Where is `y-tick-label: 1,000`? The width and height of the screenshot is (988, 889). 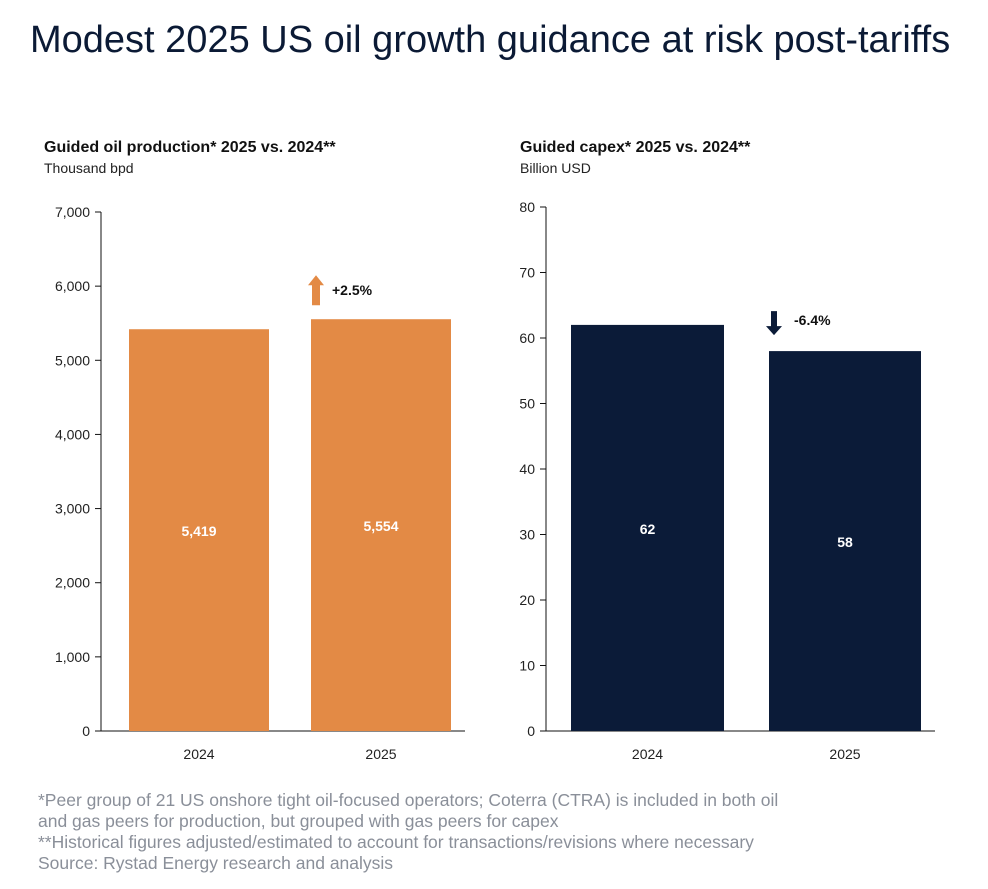
y-tick-label: 1,000 is located at coordinates (72, 657).